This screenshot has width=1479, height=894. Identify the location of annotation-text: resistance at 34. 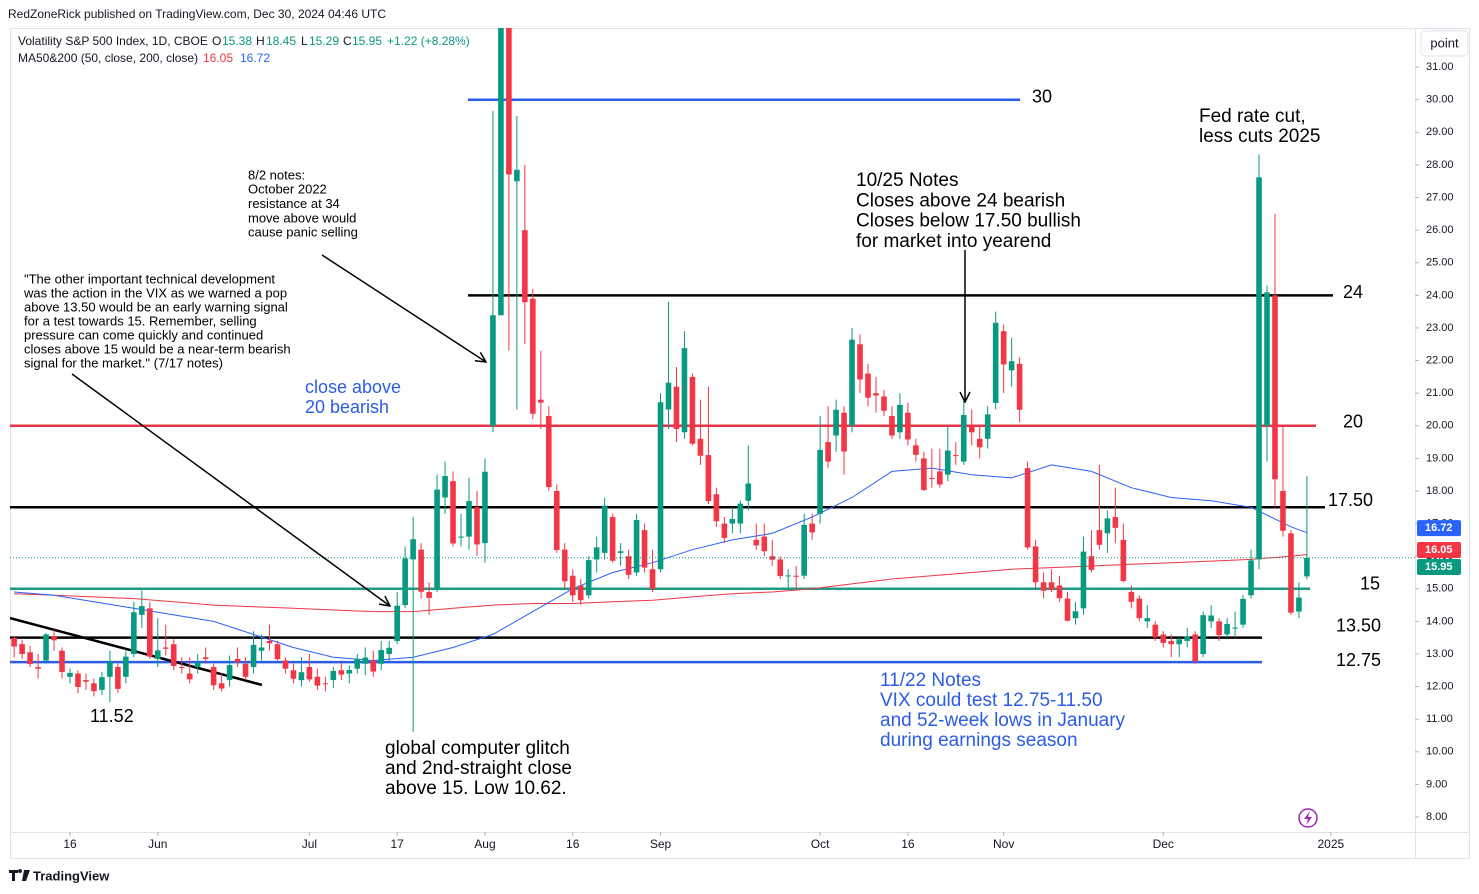
(294, 203).